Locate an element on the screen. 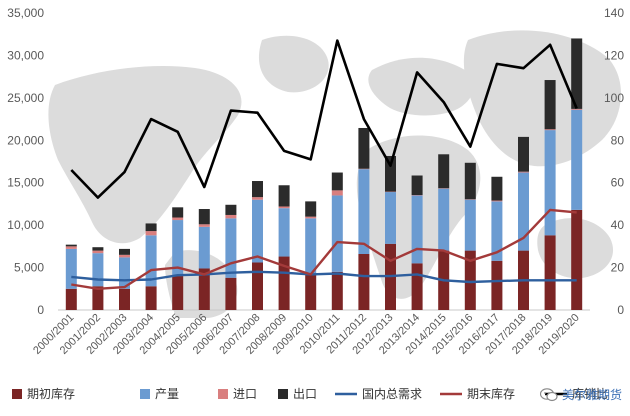 The height and width of the screenshot is (416, 630). y-left-tick-label: 25,000 is located at coordinates (25, 98).